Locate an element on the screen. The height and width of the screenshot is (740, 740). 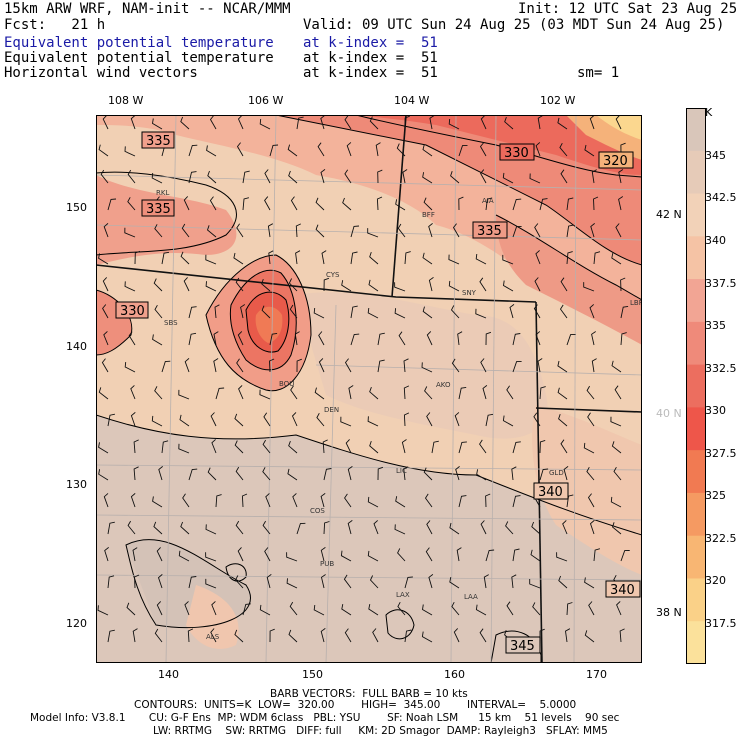
forecast-hour: Fcst: 21 h is located at coordinates (55, 25).